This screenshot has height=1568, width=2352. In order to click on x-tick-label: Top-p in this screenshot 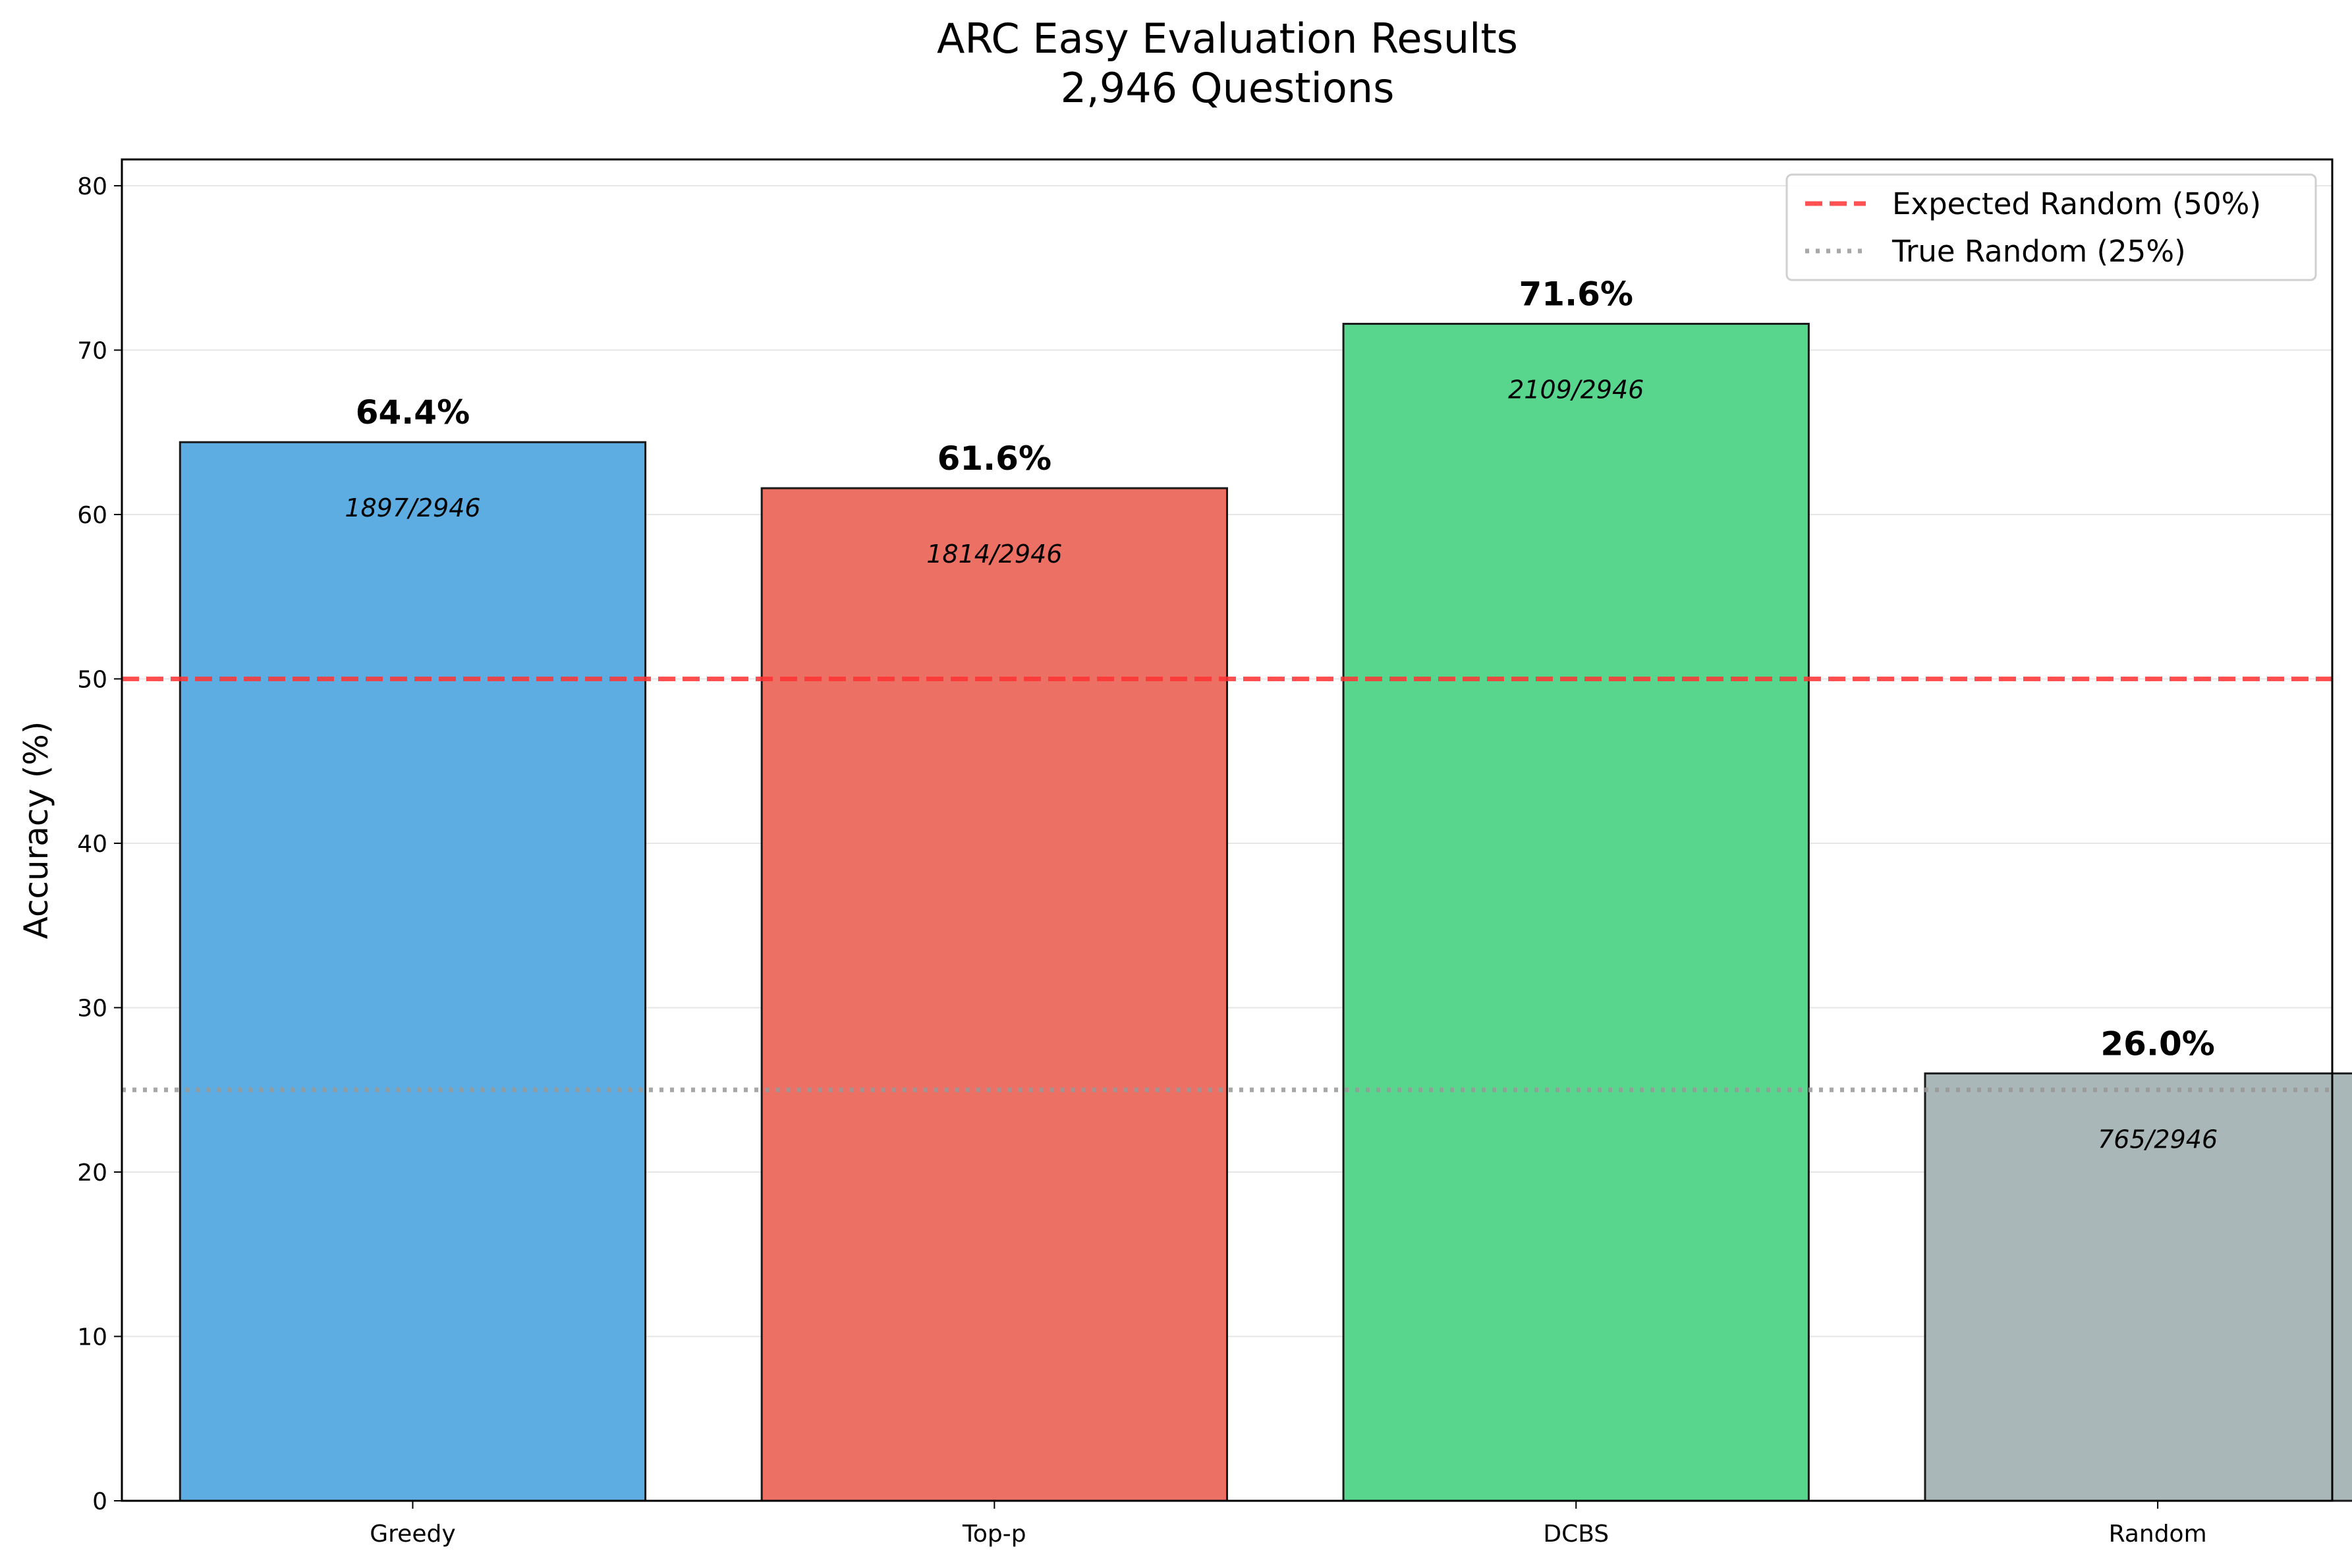, I will do `click(994, 1534)`.